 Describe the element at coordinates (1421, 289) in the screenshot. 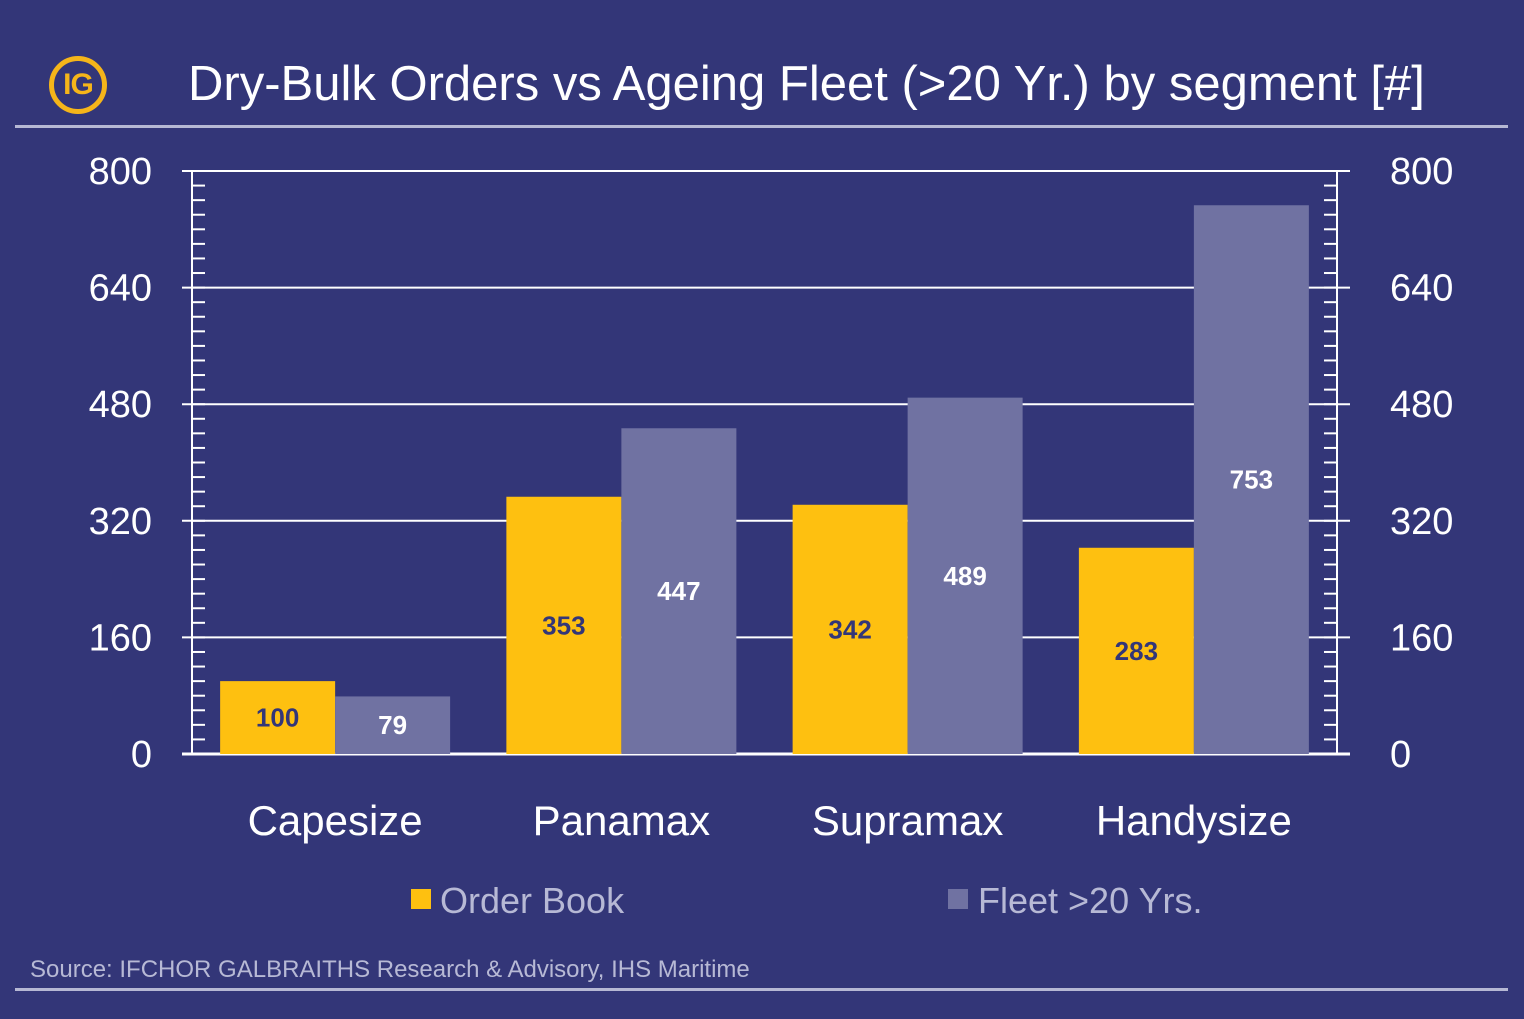

I see `y-tick-label-right: 640` at that location.